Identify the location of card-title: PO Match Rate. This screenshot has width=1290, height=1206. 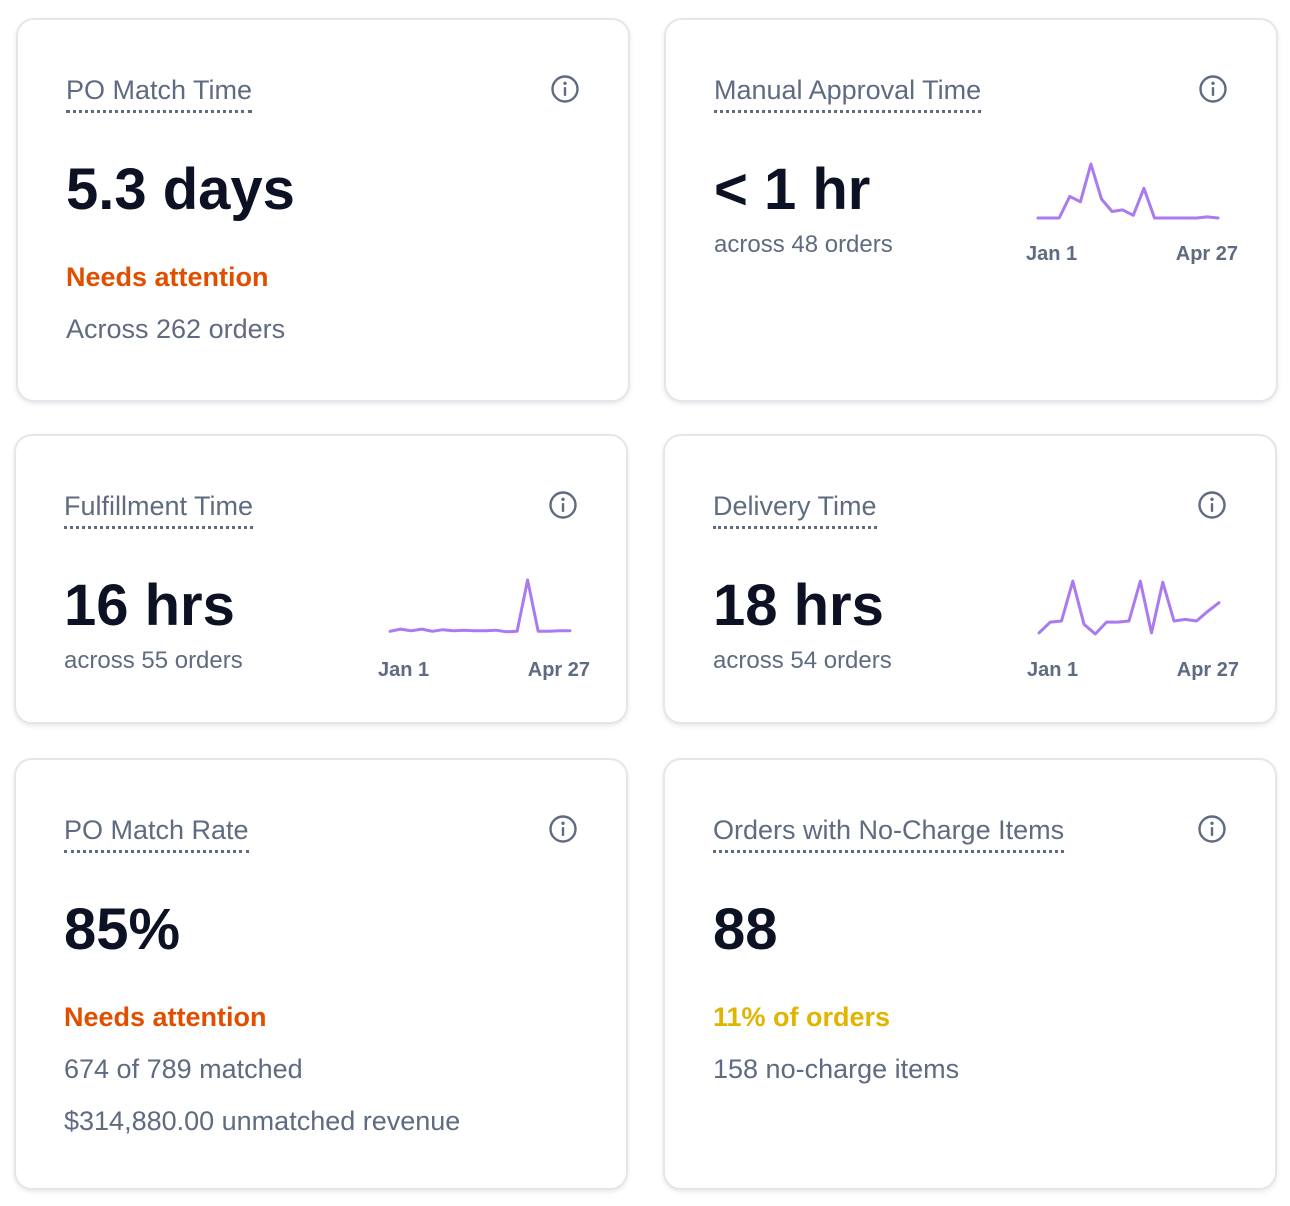
(156, 832).